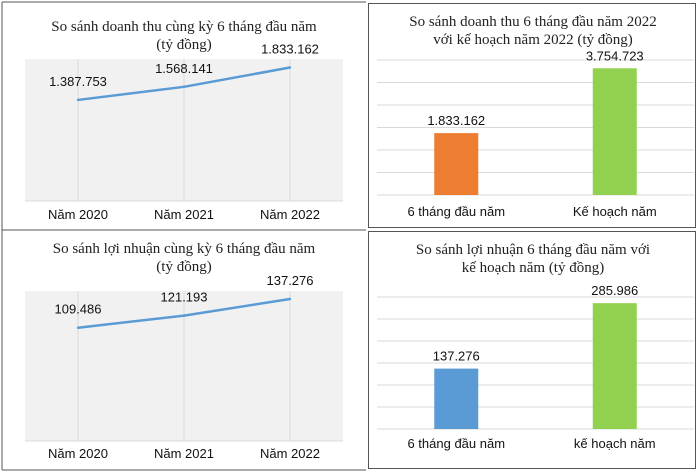  What do you see at coordinates (184, 297) in the screenshot?
I see `data-label: 121.193` at bounding box center [184, 297].